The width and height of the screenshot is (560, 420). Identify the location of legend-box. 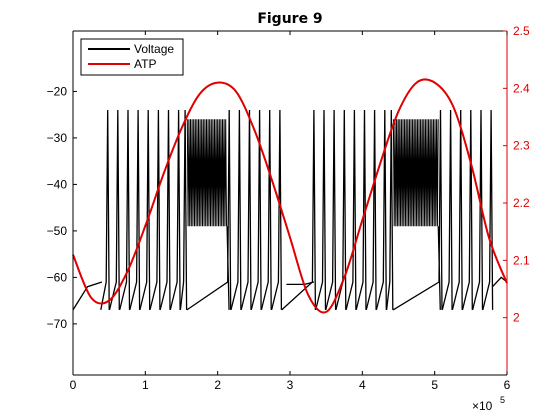
(132, 57).